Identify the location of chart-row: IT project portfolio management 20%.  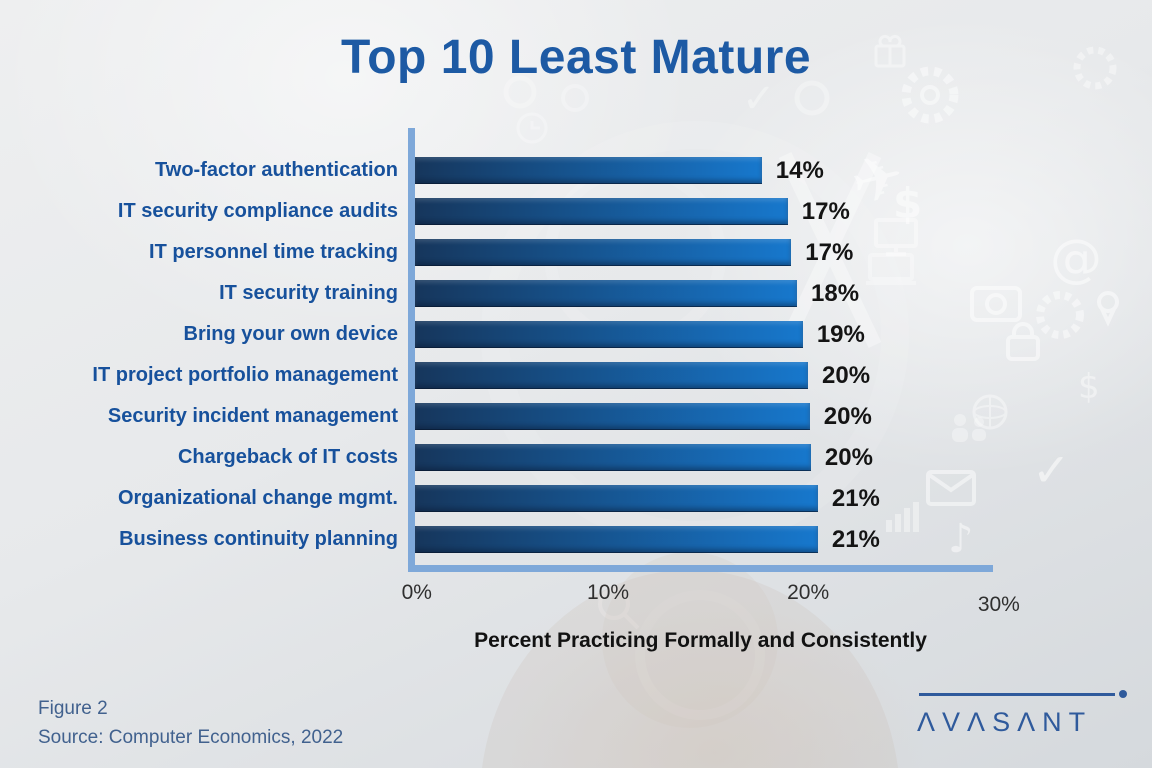
(576, 375).